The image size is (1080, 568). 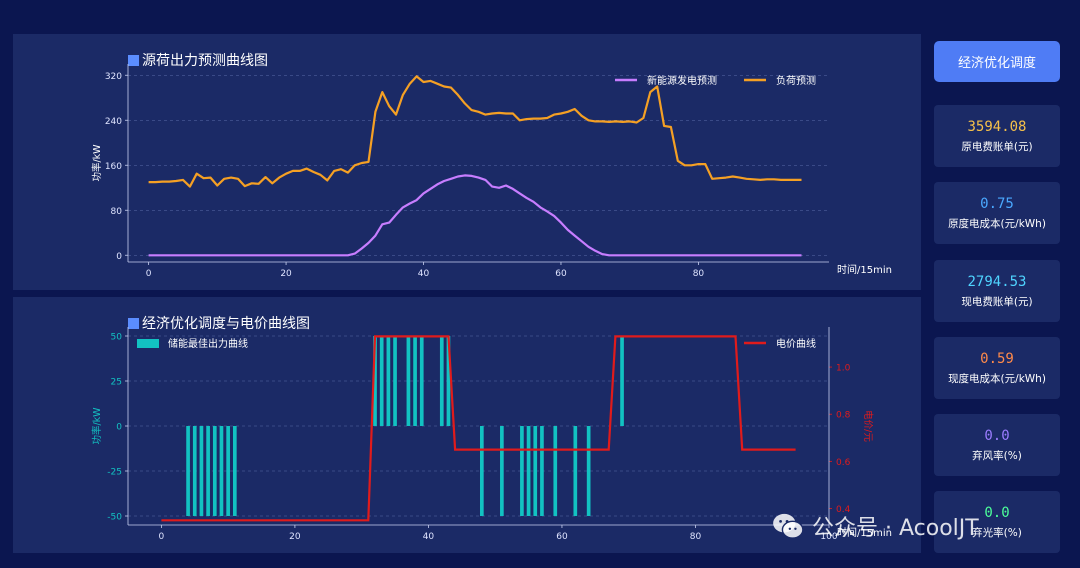 What do you see at coordinates (113, 167) in the screenshot?
I see `y-tick-label: 160` at bounding box center [113, 167].